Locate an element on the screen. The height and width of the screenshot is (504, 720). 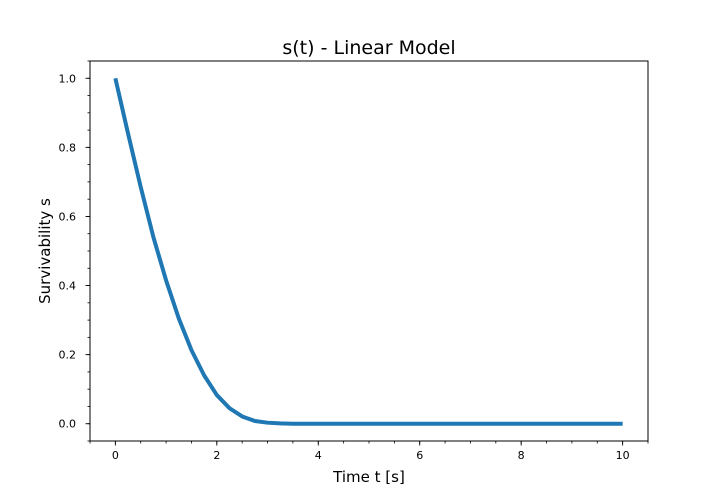
y-tick-label: 0.4 is located at coordinates (68, 286).